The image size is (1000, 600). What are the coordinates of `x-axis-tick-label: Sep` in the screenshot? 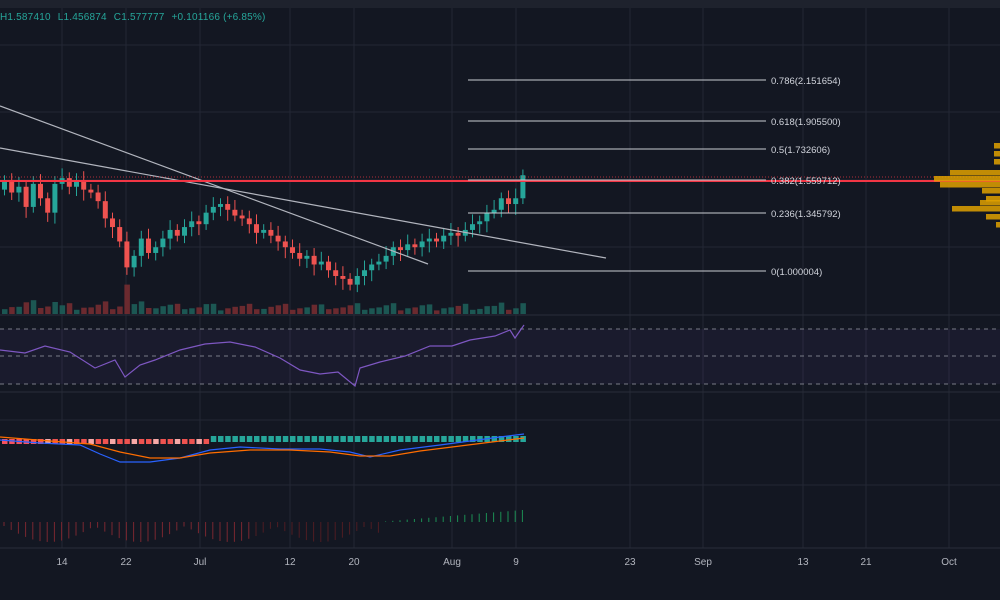 It's located at (703, 562).